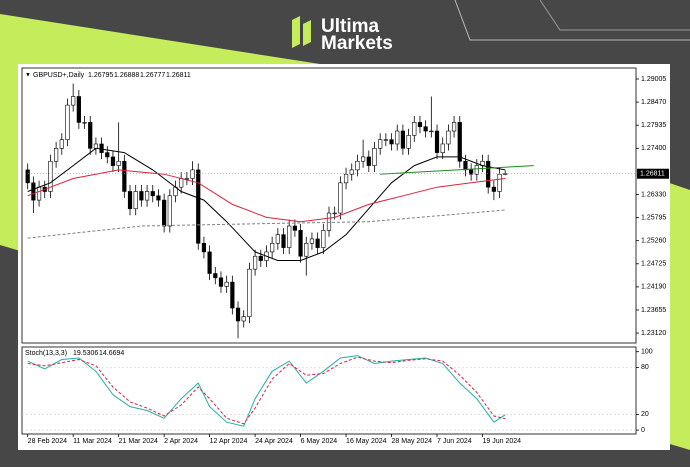 The width and height of the screenshot is (690, 472). What do you see at coordinates (46, 353) in the screenshot?
I see `stoch-title: Stoch(13,3,3)` at bounding box center [46, 353].